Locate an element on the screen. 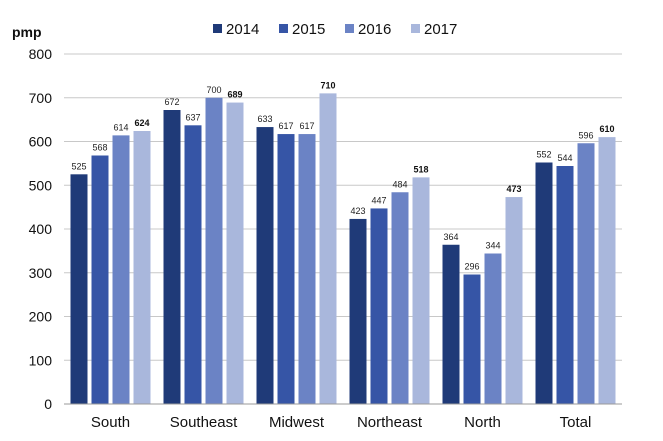 This screenshot has height=441, width=663. data-label: 610 is located at coordinates (606, 129).